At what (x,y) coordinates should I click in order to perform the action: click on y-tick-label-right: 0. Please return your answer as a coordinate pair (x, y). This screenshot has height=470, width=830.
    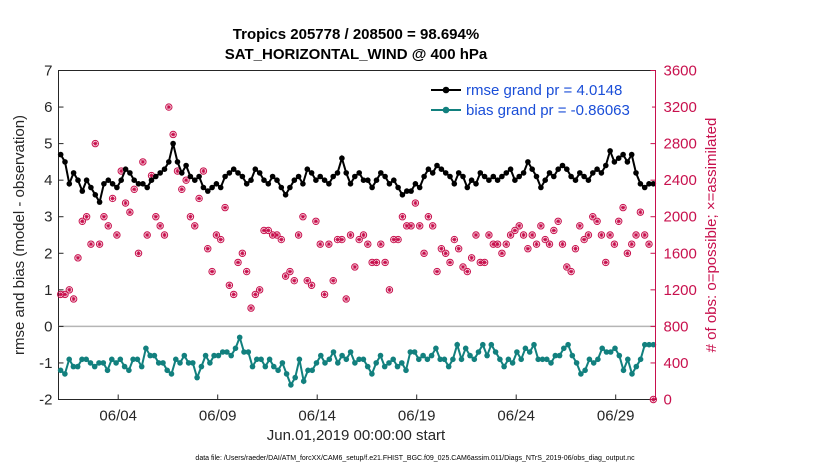
    Looking at the image, I should click on (668, 400).